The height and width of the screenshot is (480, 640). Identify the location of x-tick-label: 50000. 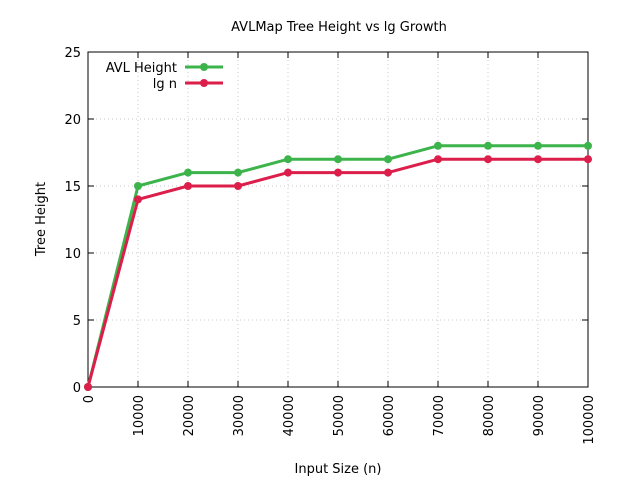
(339, 415).